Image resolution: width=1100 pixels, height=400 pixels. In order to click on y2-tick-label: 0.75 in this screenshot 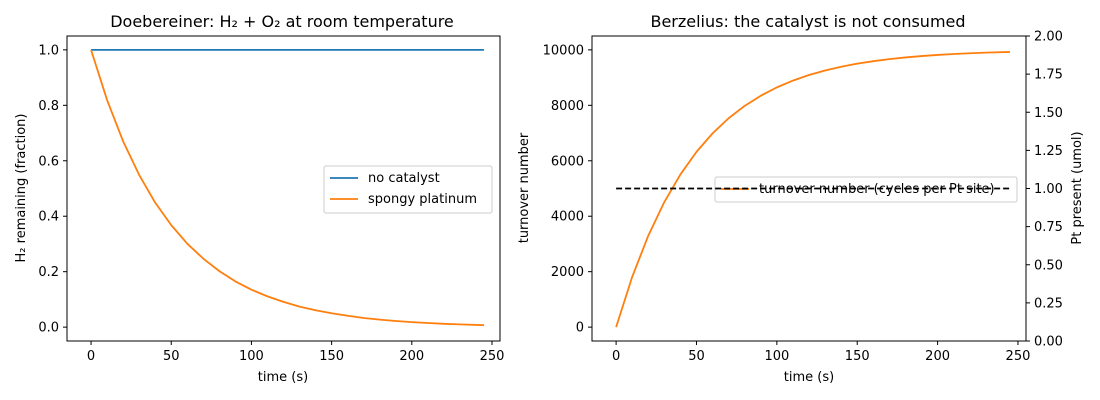, I will do `click(1048, 227)`.